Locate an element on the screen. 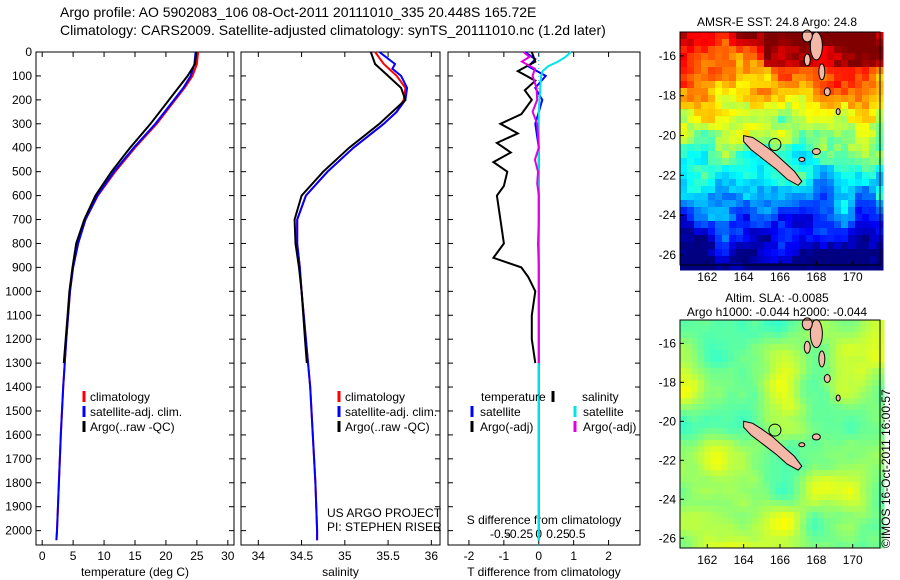 The height and width of the screenshot is (580, 900). sst-map-title: AMSR-E SST: 24.8 Argo: 24.8 is located at coordinates (777, 22).